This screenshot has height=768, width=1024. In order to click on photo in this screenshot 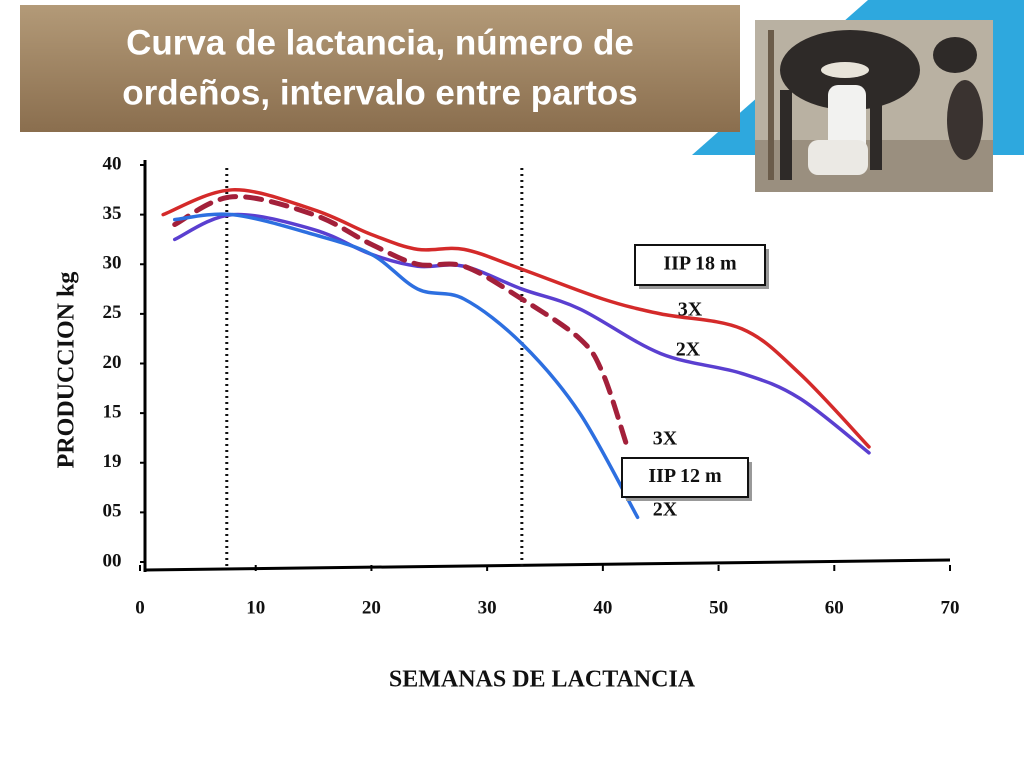, I will do `click(874, 106)`.